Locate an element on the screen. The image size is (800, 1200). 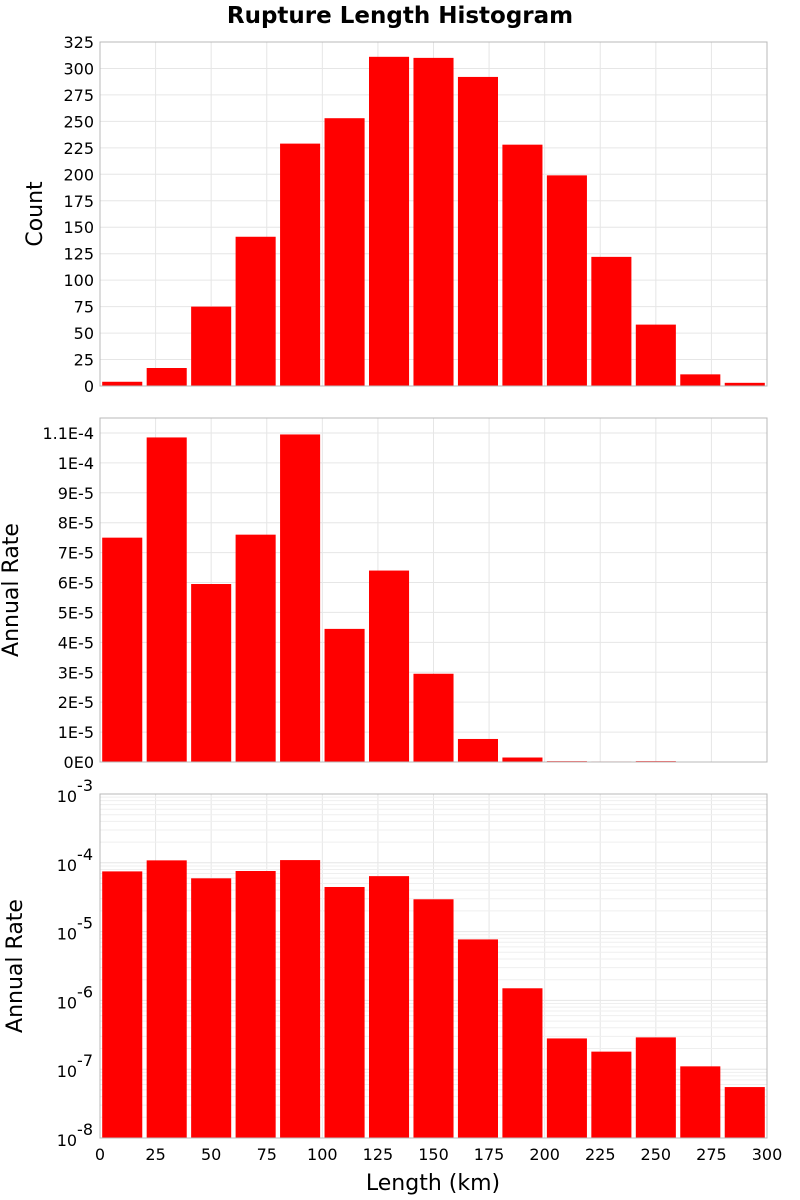
y-tick-label: 250 is located at coordinates (78, 121).